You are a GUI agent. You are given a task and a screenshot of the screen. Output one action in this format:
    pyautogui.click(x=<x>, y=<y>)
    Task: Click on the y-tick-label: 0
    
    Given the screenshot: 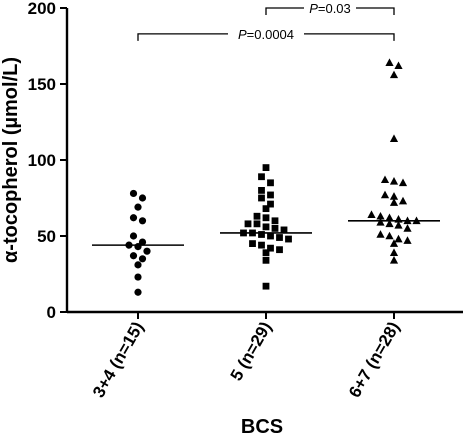 What is the action you would take?
    pyautogui.click(x=51, y=312)
    